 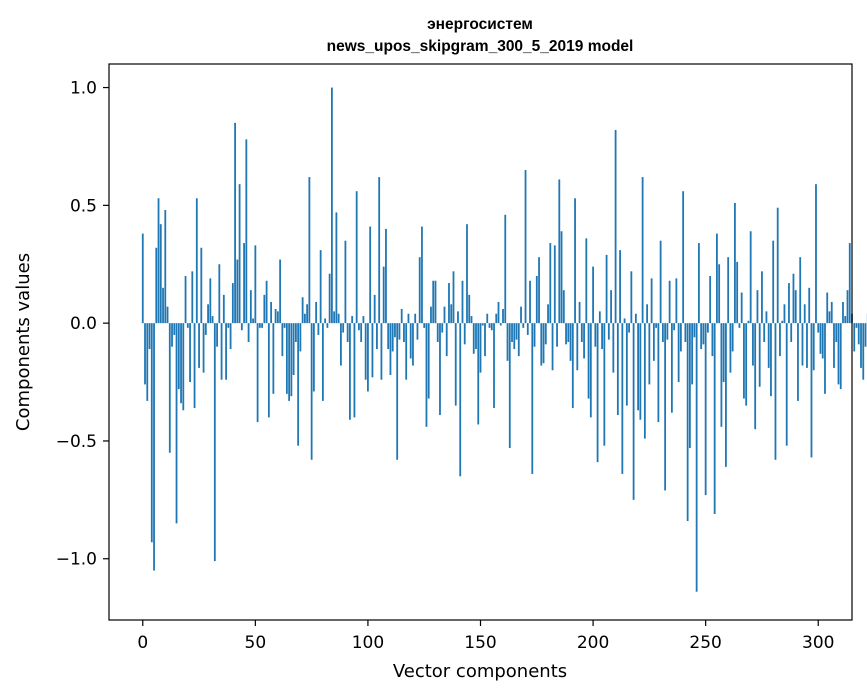 What do you see at coordinates (83, 89) in the screenshot?
I see `y-tick-label: 1.0` at bounding box center [83, 89].